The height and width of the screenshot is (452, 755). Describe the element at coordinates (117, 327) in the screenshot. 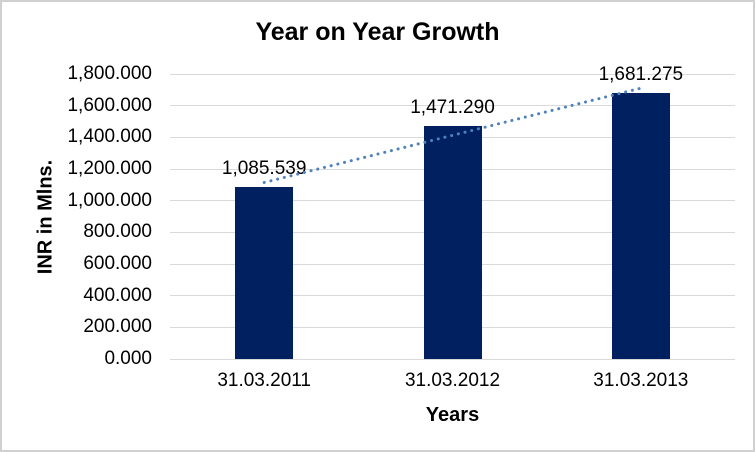

I see `y-tick-label: 200.000` at that location.